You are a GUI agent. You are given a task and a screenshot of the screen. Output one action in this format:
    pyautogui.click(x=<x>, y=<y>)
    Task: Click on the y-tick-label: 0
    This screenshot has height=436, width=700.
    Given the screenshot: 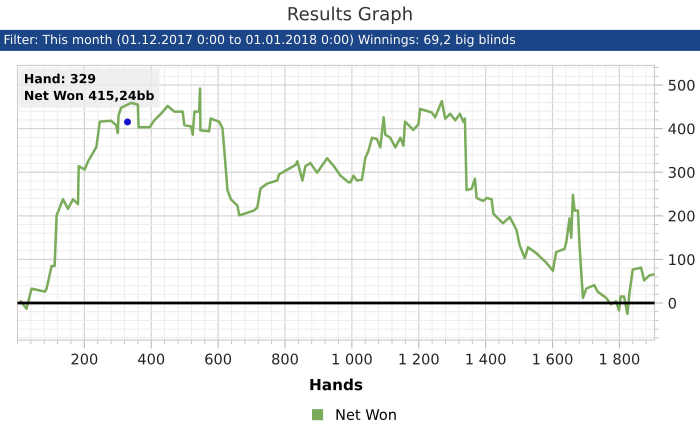 What is the action you would take?
    pyautogui.click(x=672, y=303)
    